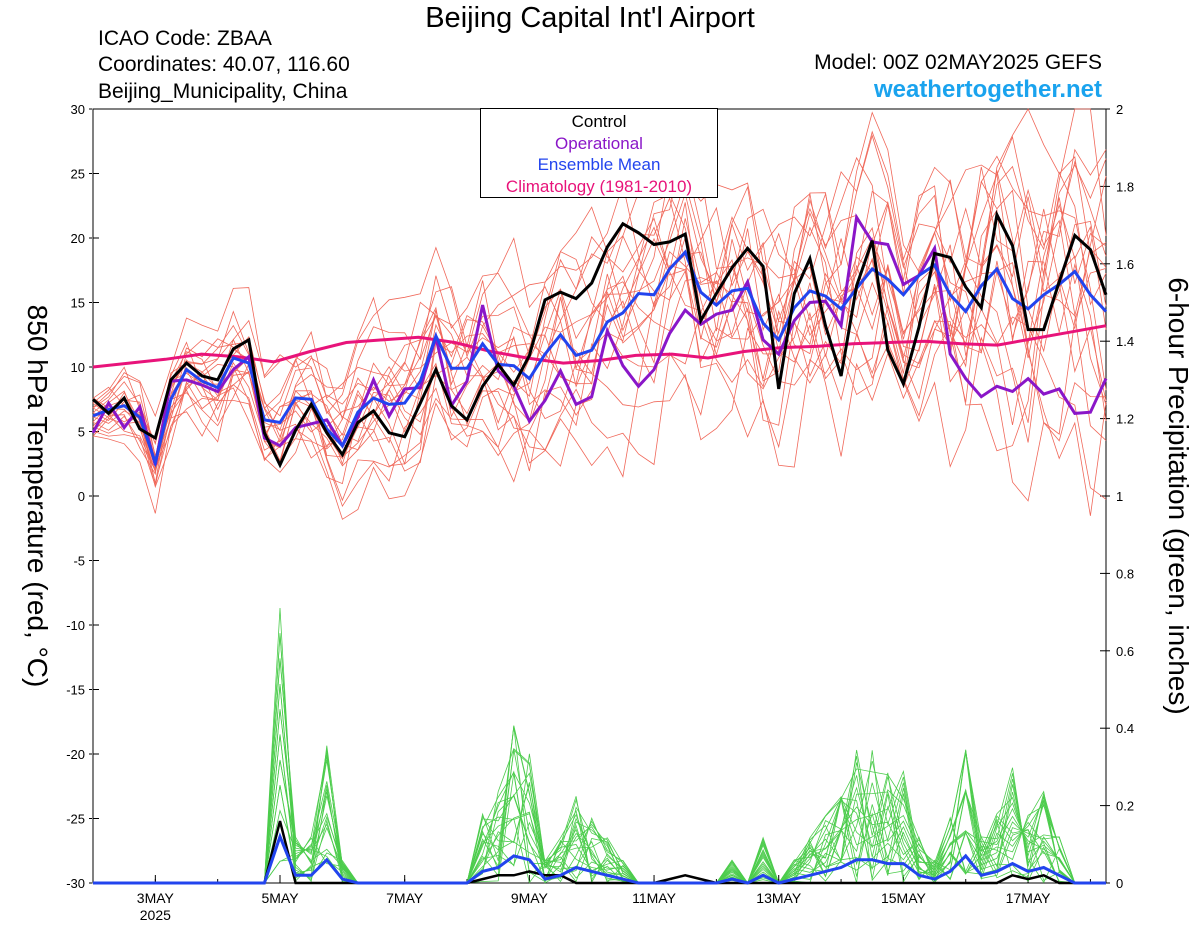 The width and height of the screenshot is (1200, 927). Describe the element at coordinates (223, 91) in the screenshot. I see `region: Beijing_Municipality, China` at that location.